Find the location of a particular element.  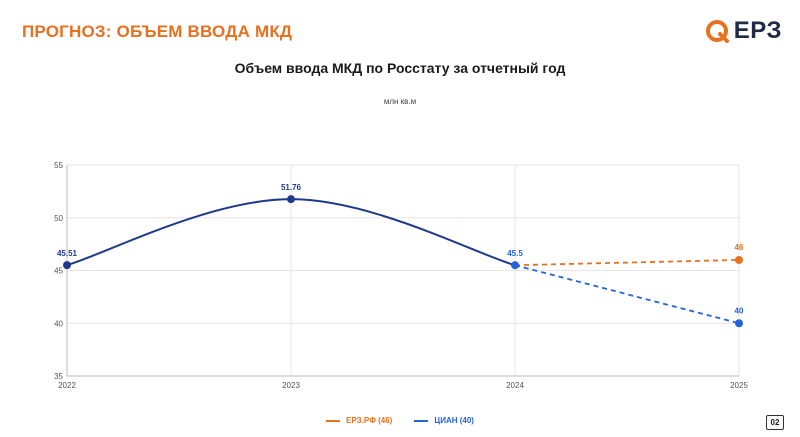

y-tick-label: 35 is located at coordinates (58, 376).